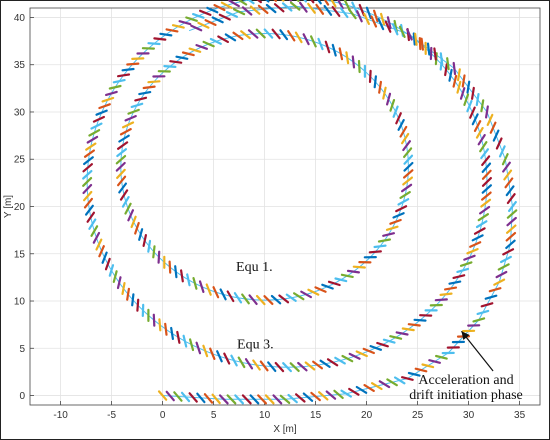 This screenshot has height=440, width=550. What do you see at coordinates (465, 336) in the screenshot?
I see `annotation-arrow-head` at bounding box center [465, 336].